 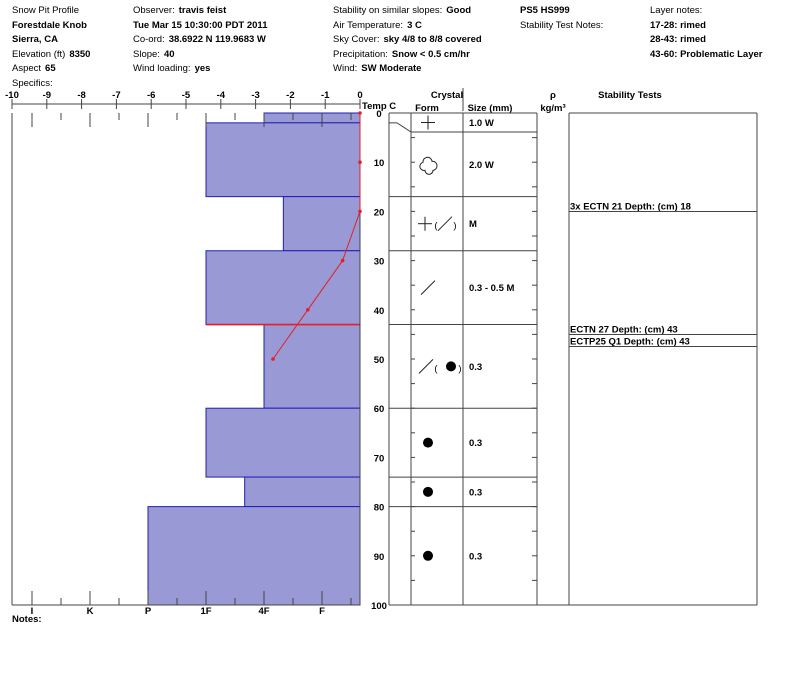 What do you see at coordinates (414, 25) in the screenshot?
I see `field-value: 3 C` at bounding box center [414, 25].